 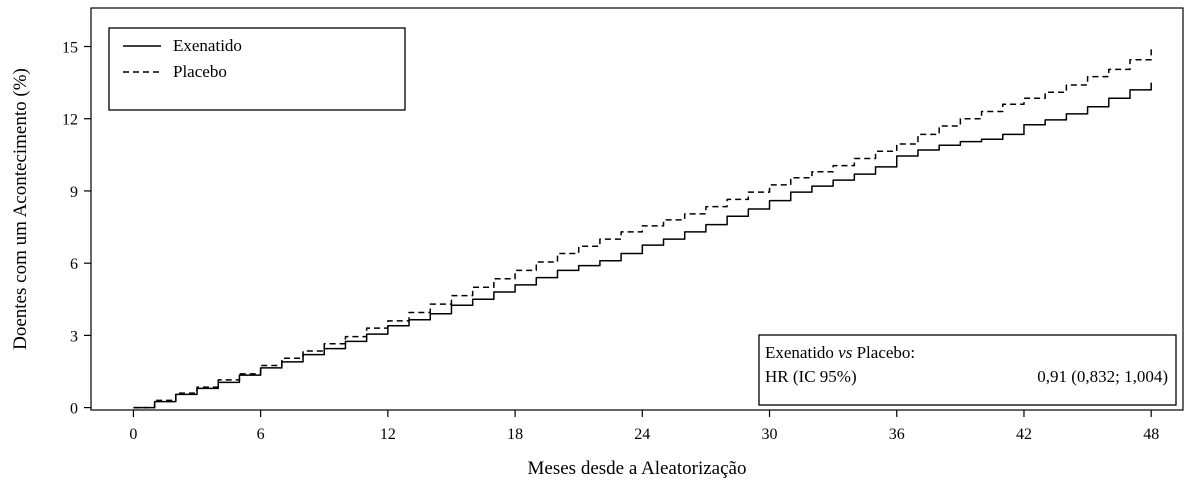 What do you see at coordinates (74, 264) in the screenshot?
I see `y-tick-label-6: 6` at bounding box center [74, 264].